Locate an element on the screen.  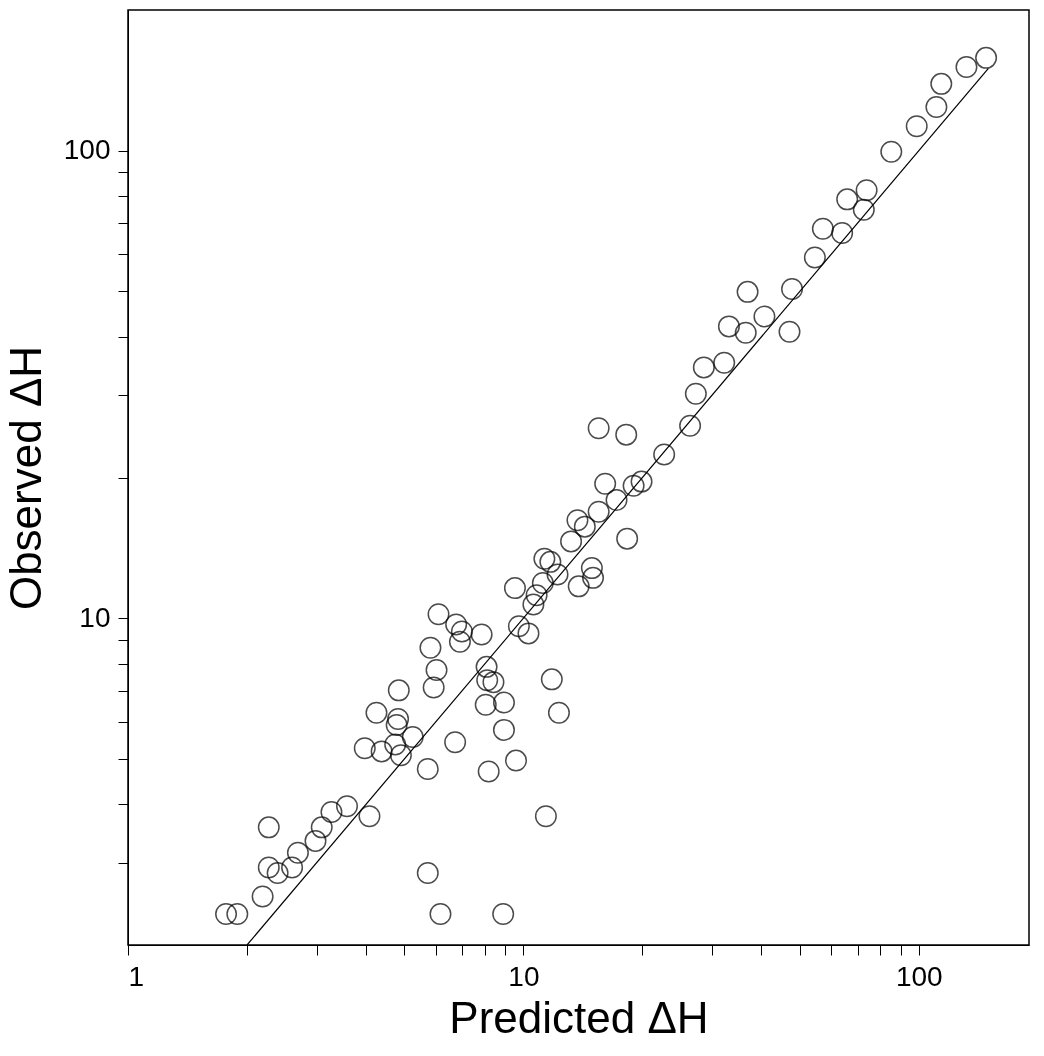
x-tick-label: 100 is located at coordinates (919, 976).